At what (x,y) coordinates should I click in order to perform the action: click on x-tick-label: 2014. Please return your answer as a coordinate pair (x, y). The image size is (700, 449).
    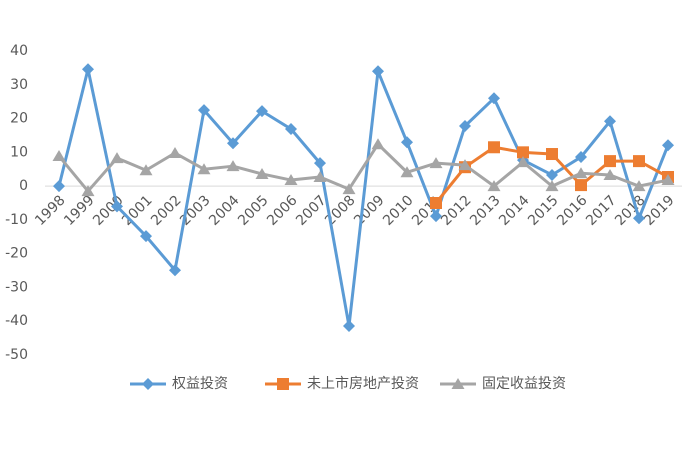
    Looking at the image, I should click on (514, 210).